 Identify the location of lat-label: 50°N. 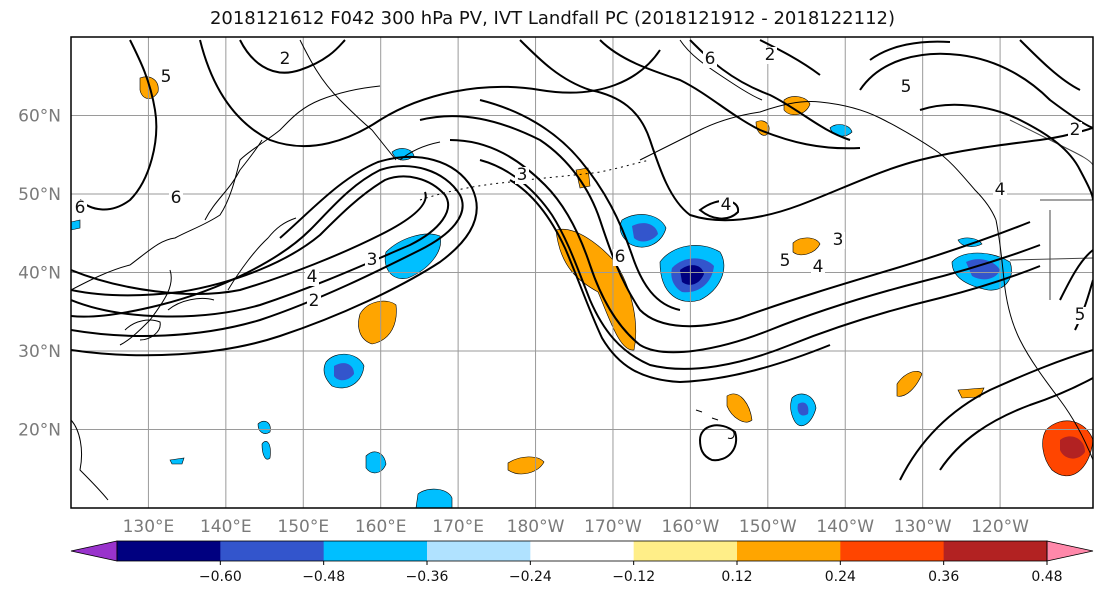
(39, 195).